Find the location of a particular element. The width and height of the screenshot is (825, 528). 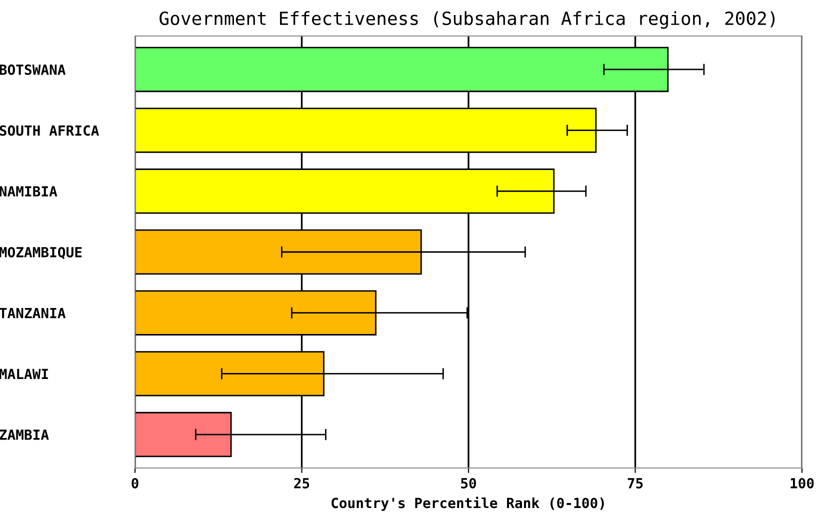

x-tick-label: 50 is located at coordinates (468, 483).